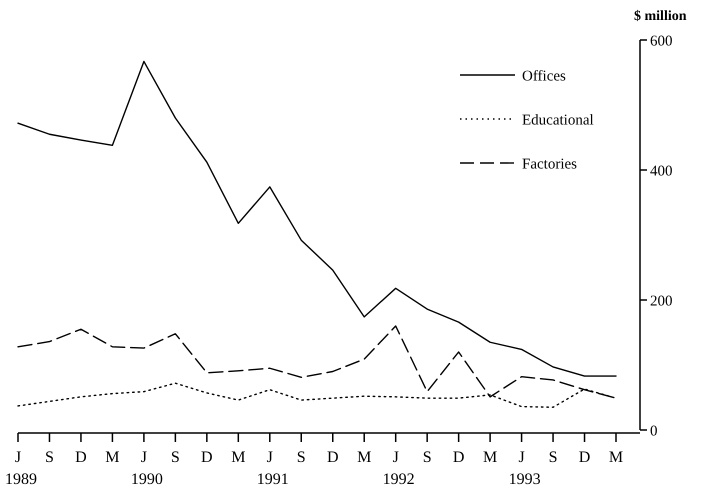  What do you see at coordinates (661, 301) in the screenshot?
I see `y-tick-label: 200` at bounding box center [661, 301].